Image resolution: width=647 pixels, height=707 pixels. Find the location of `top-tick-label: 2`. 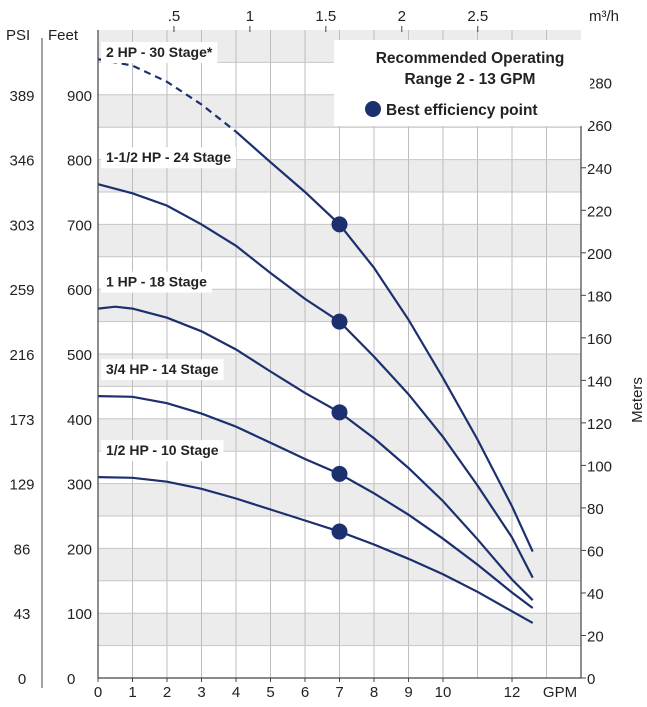

top-tick-label: 2 is located at coordinates (402, 16).